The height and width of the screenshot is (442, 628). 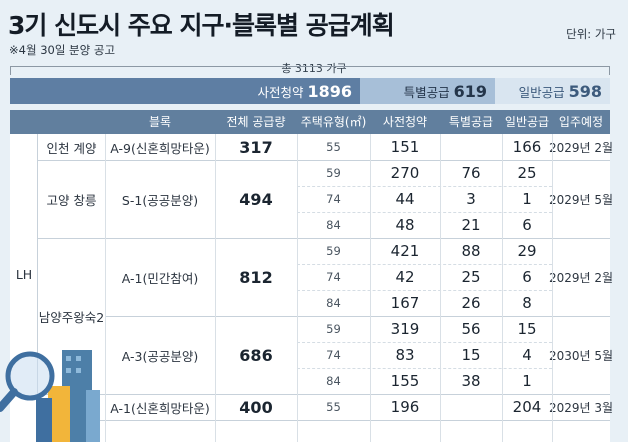 What do you see at coordinates (62, 50) in the screenshot?
I see `supply-note: ※4월 30일 분양 공고` at bounding box center [62, 50].